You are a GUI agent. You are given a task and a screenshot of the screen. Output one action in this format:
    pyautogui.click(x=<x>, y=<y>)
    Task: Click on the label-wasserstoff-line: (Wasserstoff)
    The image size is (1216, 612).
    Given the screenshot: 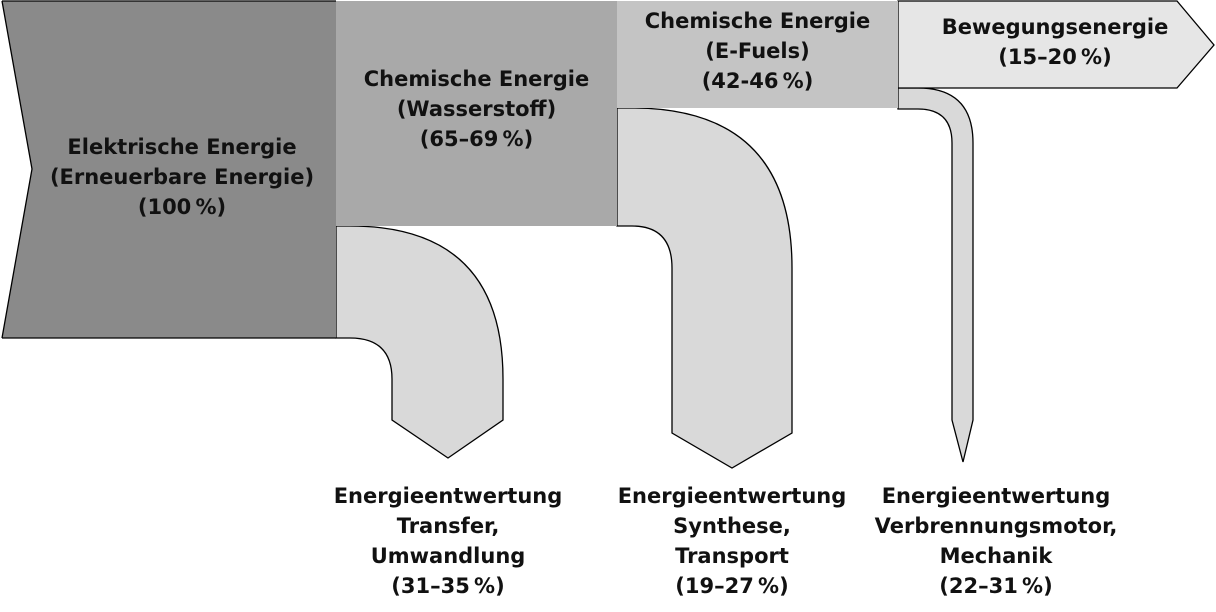 What is the action you would take?
    pyautogui.click(x=476, y=109)
    